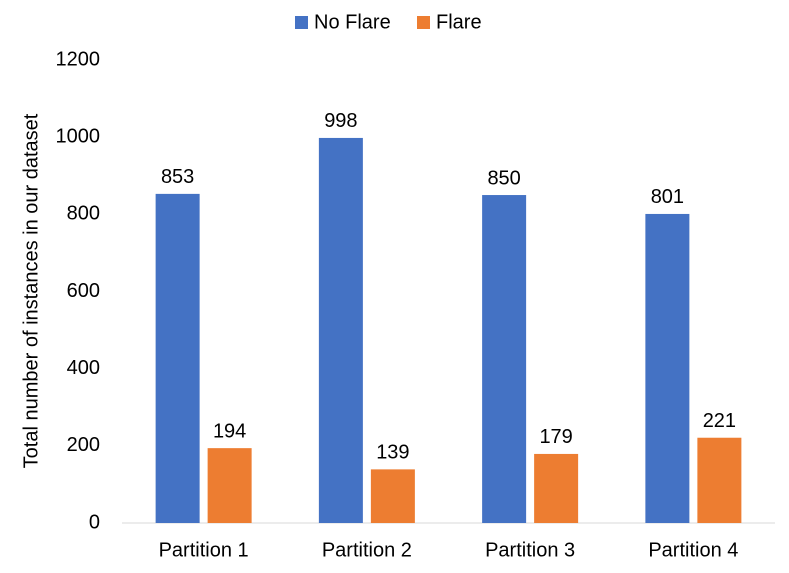  I want to click on x-tick-label: Partition 4, so click(693, 550).